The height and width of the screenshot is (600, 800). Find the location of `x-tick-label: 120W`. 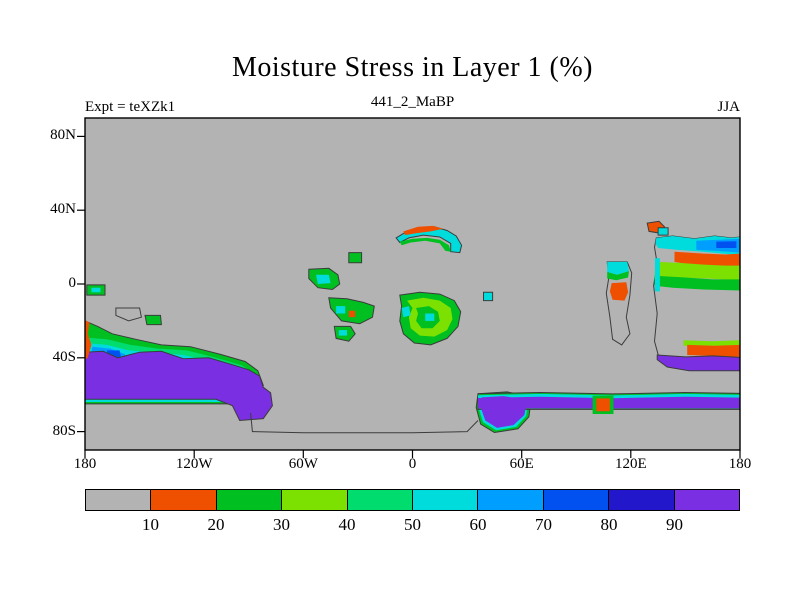

x-tick-label: 120W is located at coordinates (194, 464).